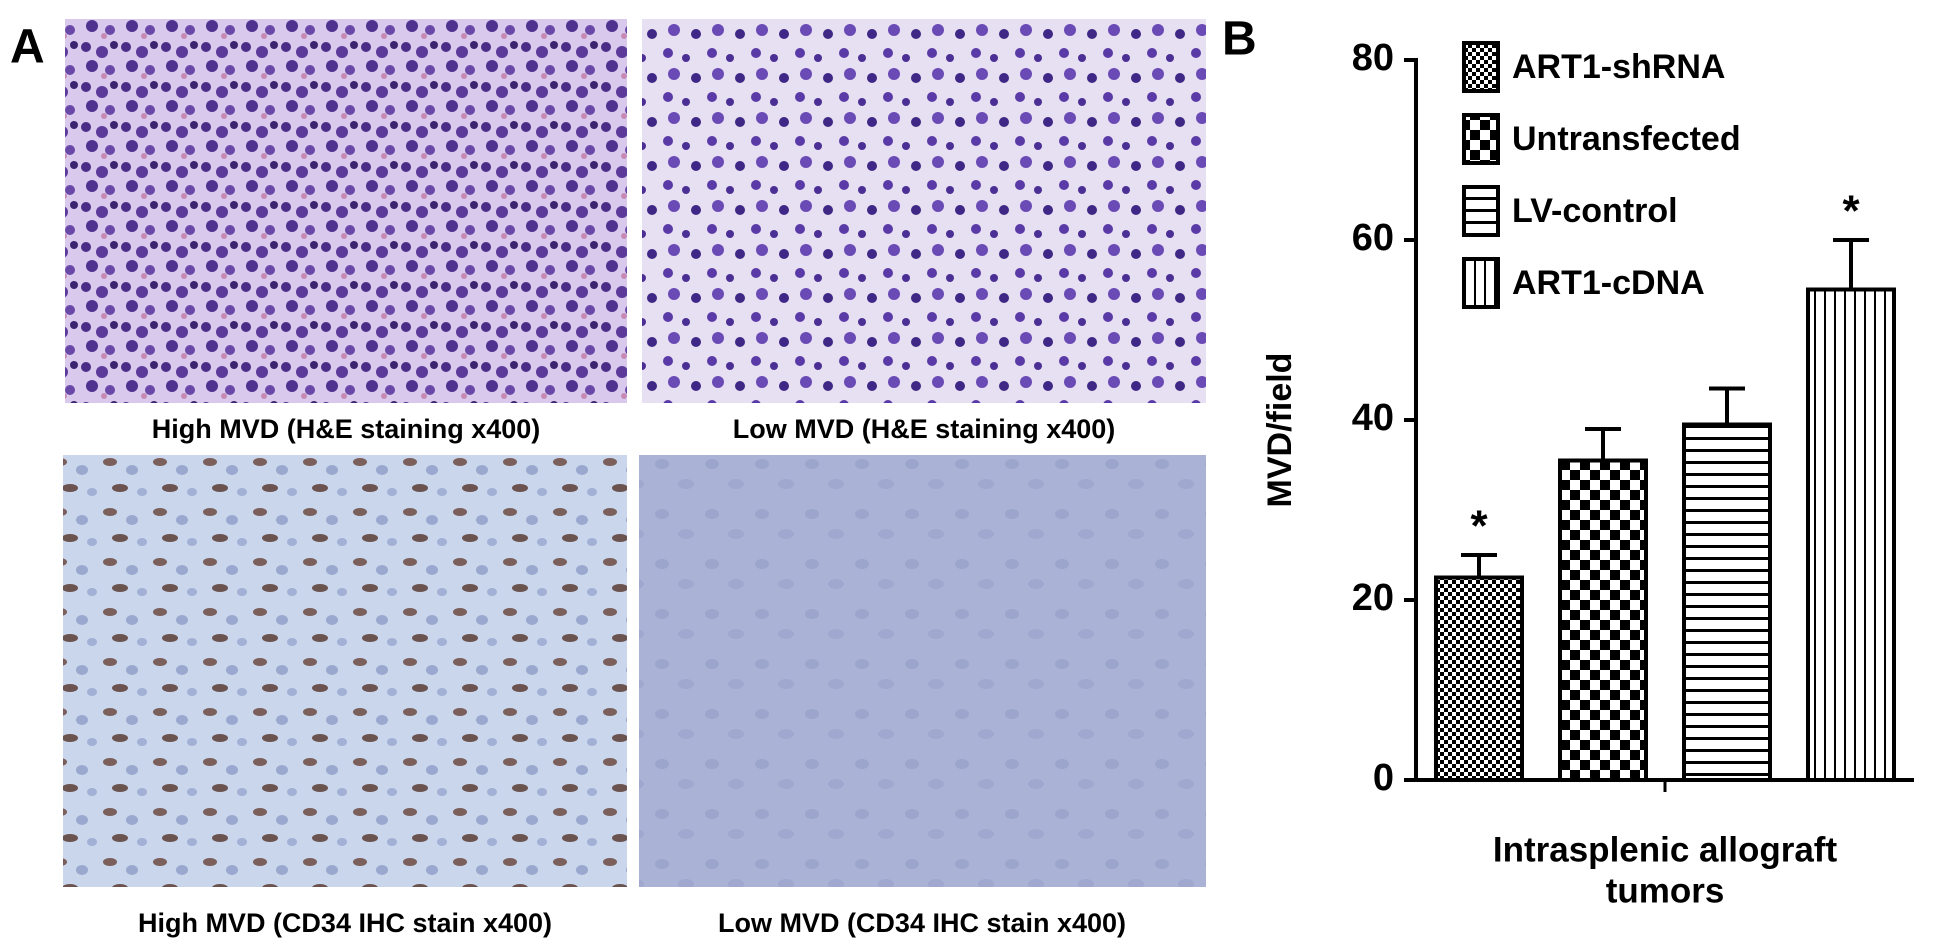 The image size is (1939, 952). What do you see at coordinates (1373, 238) in the screenshot?
I see `y-tick-label: 60` at bounding box center [1373, 238].